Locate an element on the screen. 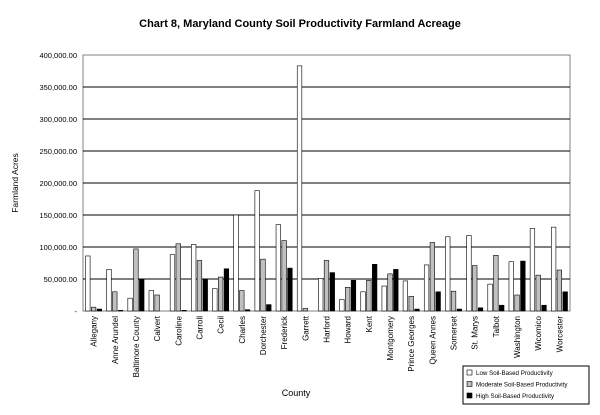  legend-box is located at coordinates (526, 385).